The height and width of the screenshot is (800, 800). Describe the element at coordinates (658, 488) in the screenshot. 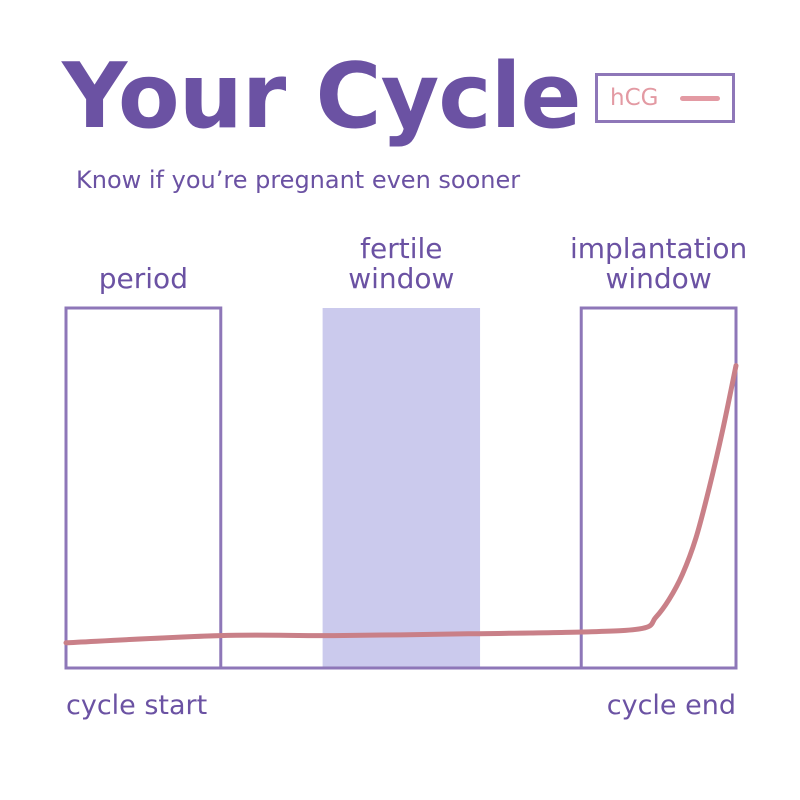

I see `zone-implantation-window-box` at that location.